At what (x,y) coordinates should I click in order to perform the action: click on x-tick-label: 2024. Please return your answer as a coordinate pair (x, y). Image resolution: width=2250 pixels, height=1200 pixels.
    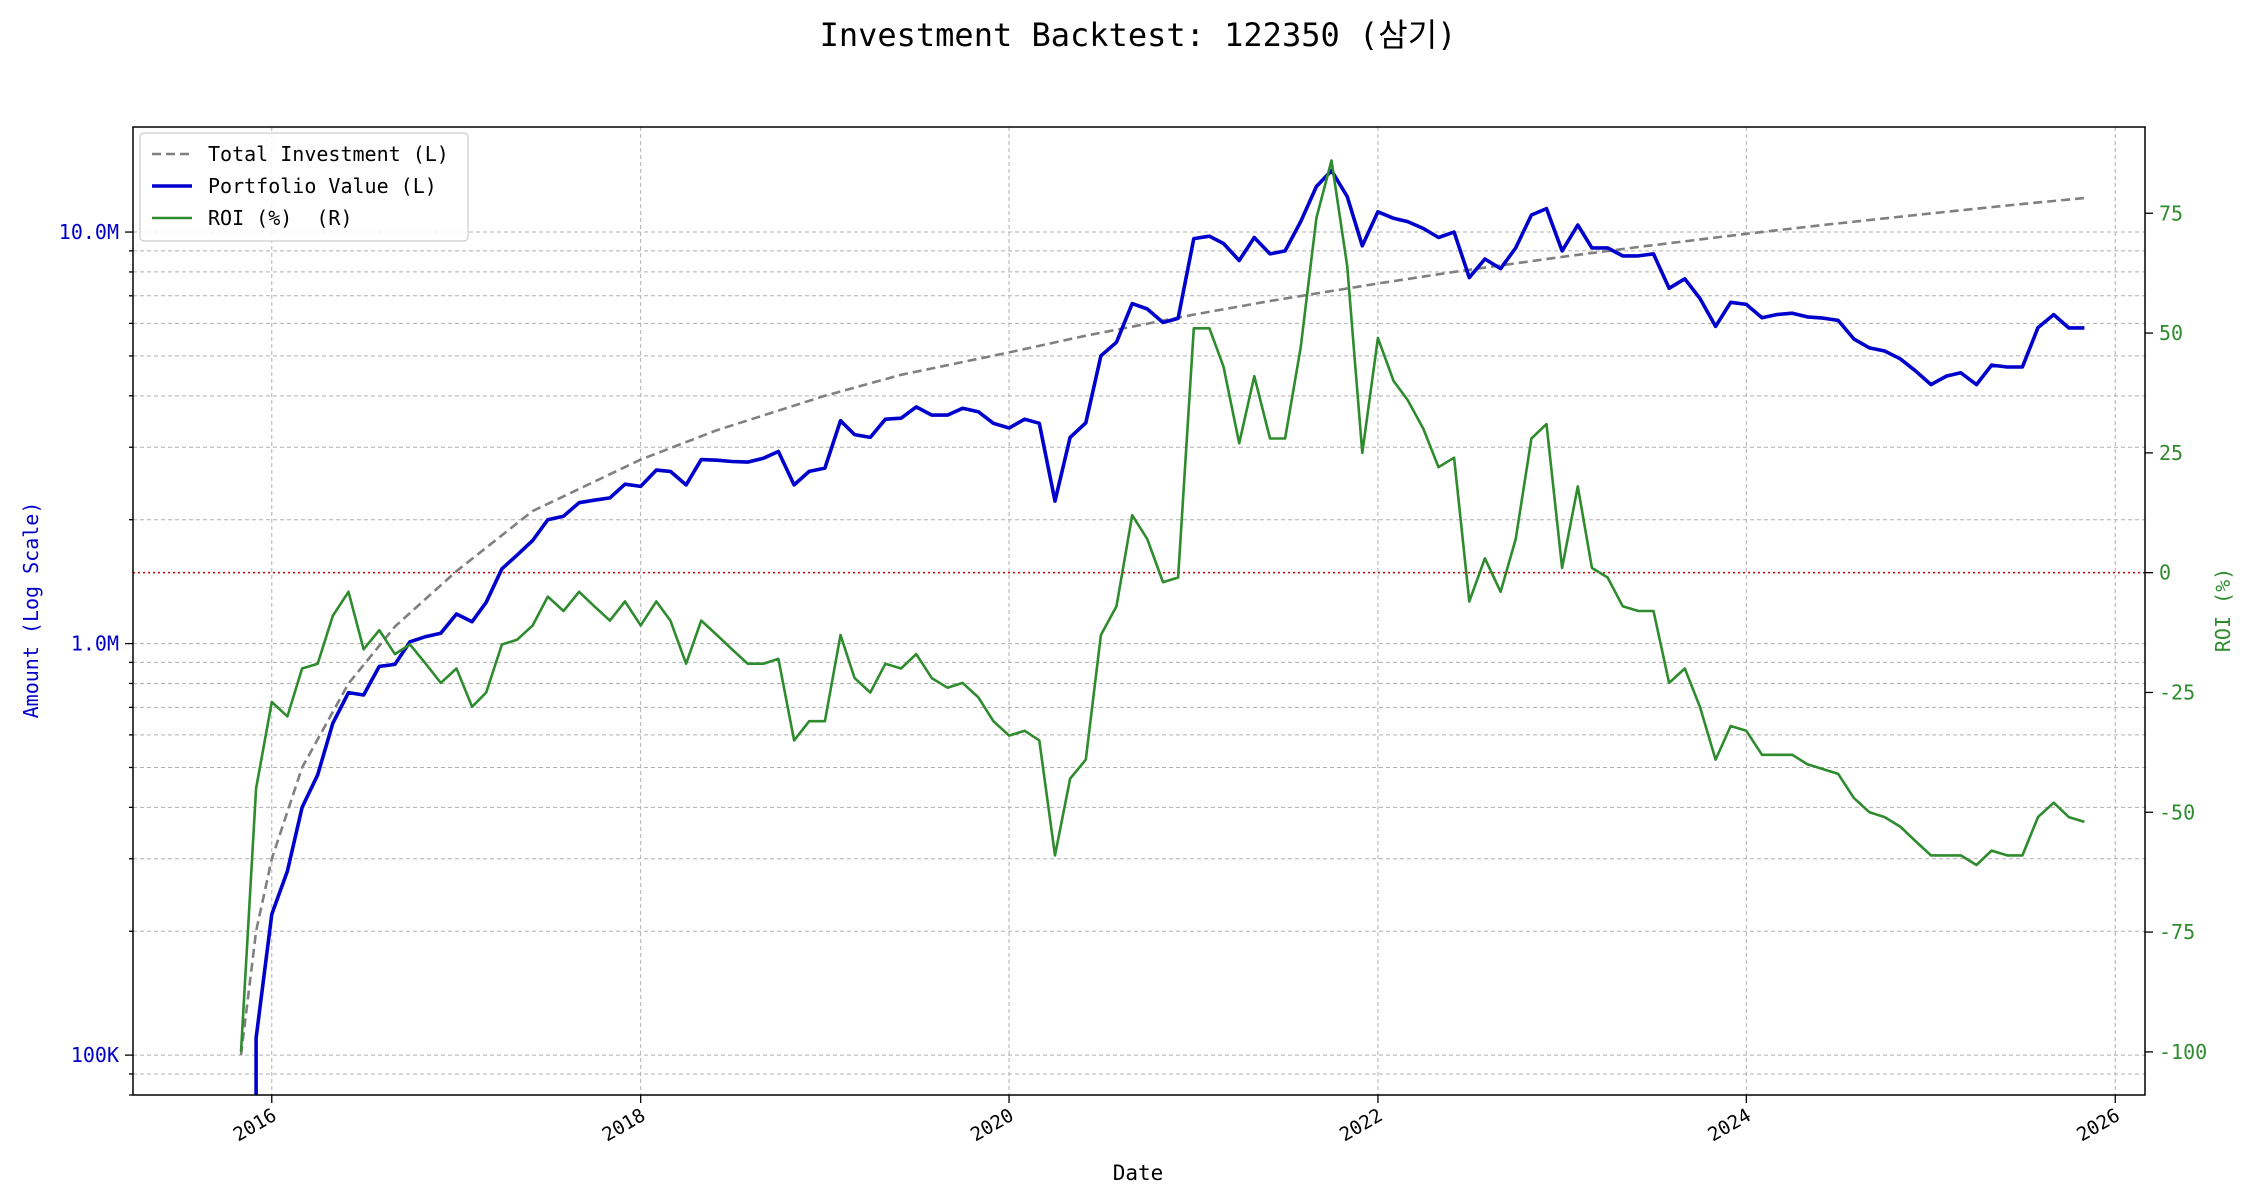
    Looking at the image, I should click on (1729, 1125).